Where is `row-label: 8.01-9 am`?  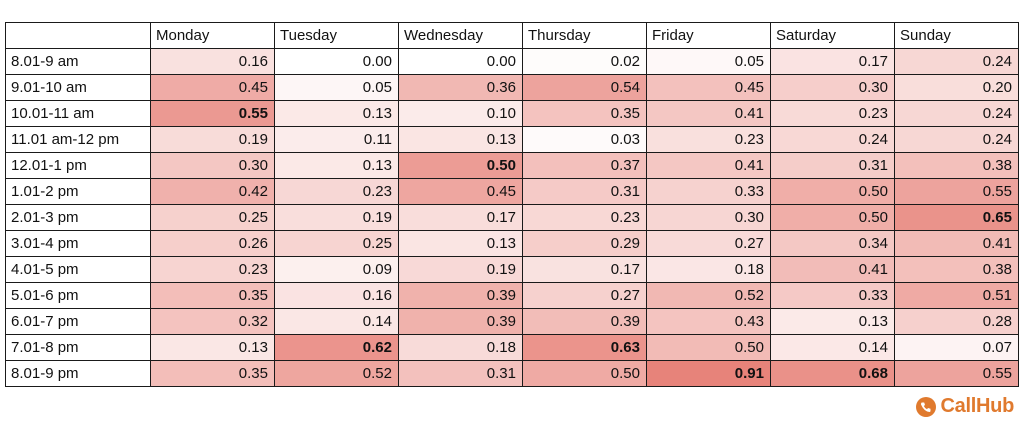
row-label: 8.01-9 am is located at coordinates (78, 61).